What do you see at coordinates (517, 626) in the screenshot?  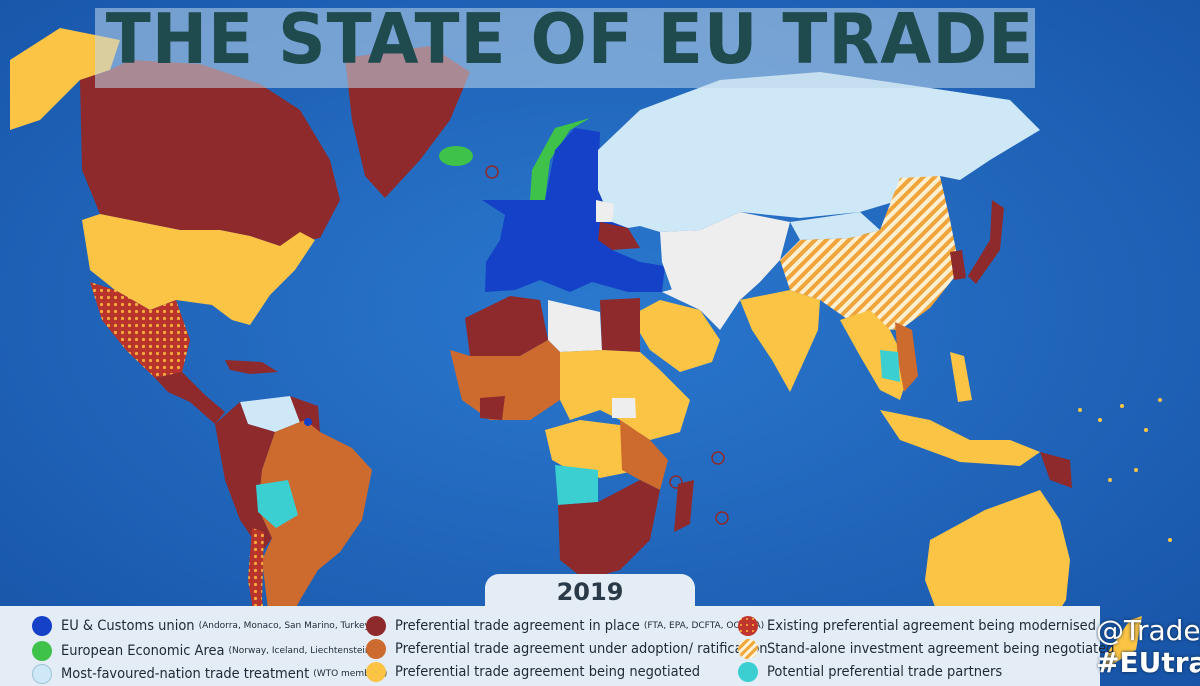 I see `legend-label: Preferential trade agreement in place` at bounding box center [517, 626].